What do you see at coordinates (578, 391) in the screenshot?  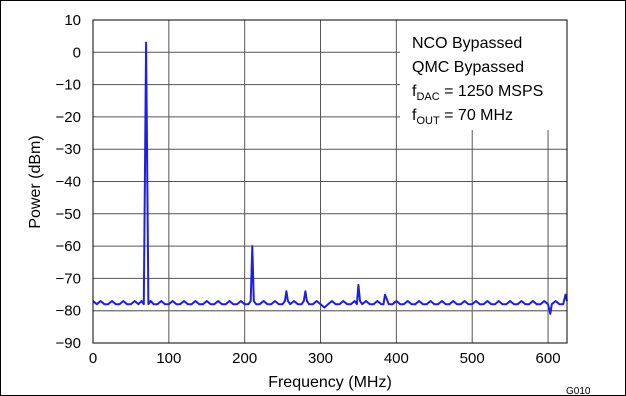 I see `figure-code: G010` at bounding box center [578, 391].